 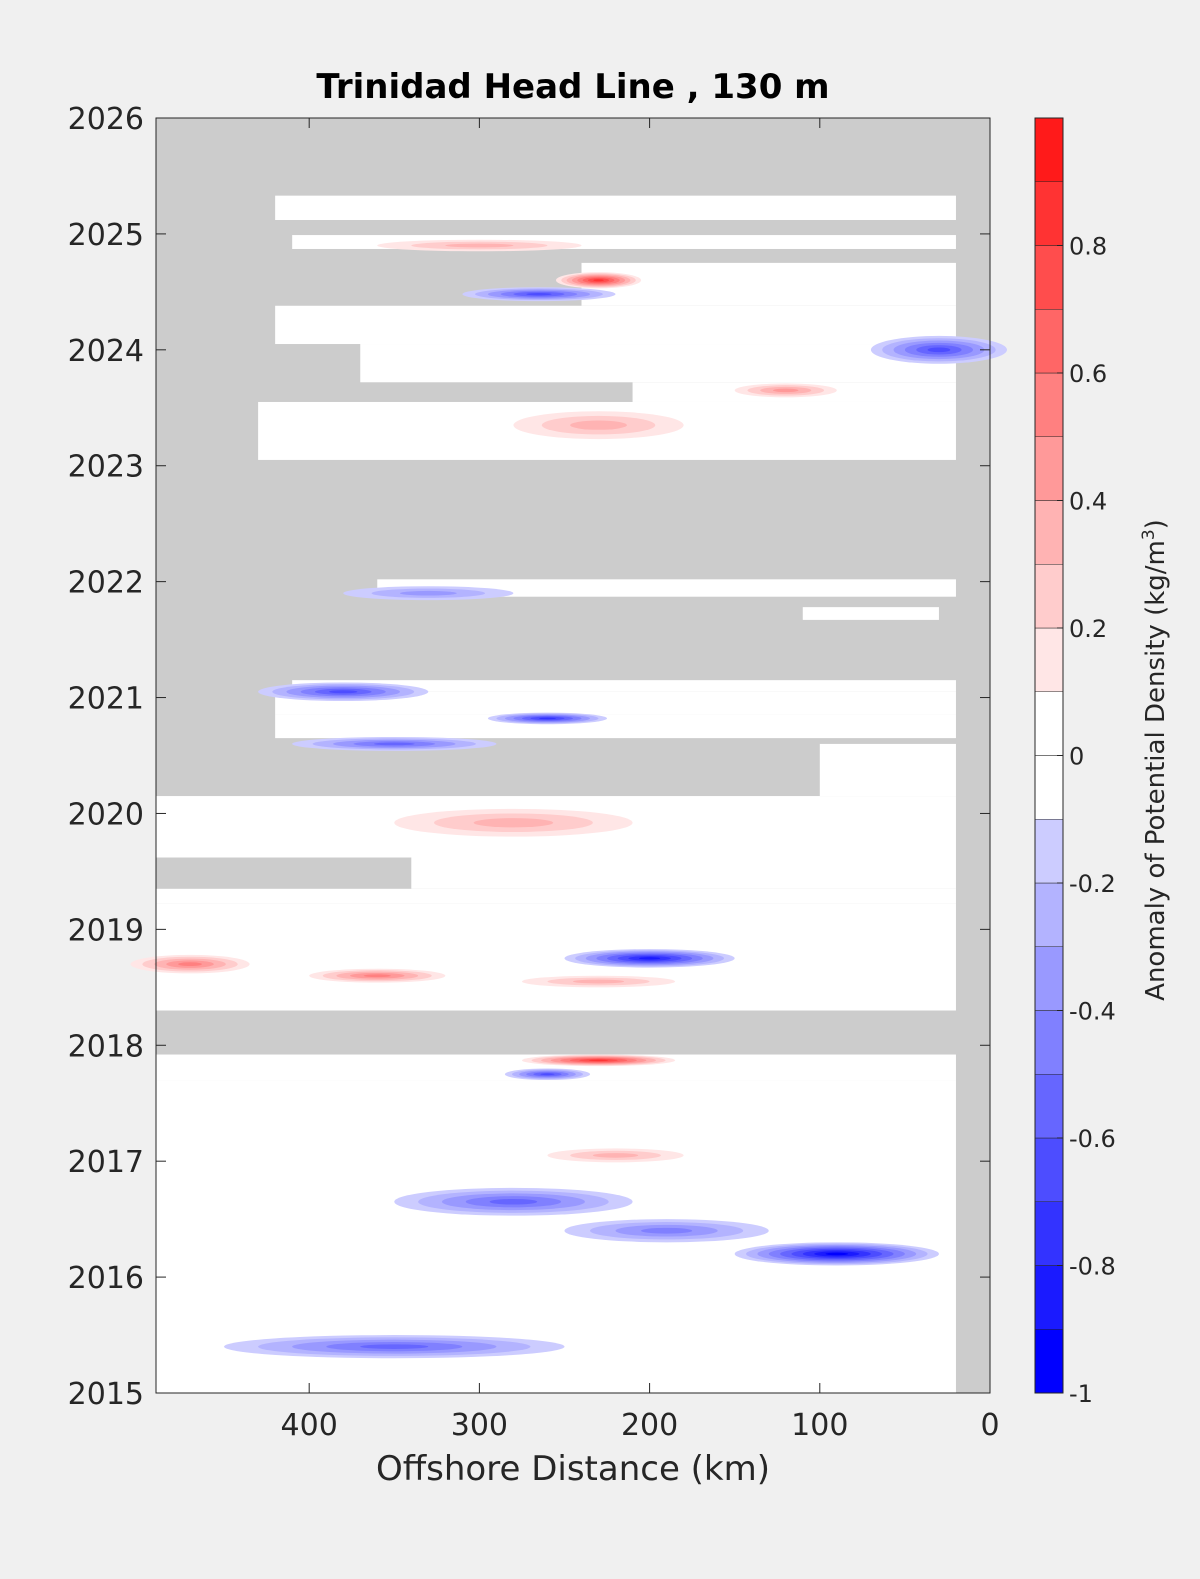 What do you see at coordinates (479, 1425) in the screenshot?
I see `x-tick-label: 300` at bounding box center [479, 1425].